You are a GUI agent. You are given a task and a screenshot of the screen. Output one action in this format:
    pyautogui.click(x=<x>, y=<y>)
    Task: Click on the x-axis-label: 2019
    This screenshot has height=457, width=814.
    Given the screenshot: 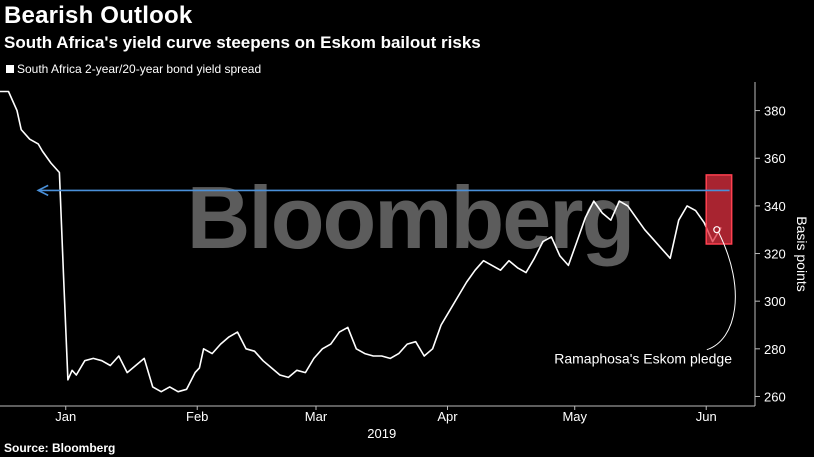 What is the action you would take?
    pyautogui.click(x=381, y=433)
    